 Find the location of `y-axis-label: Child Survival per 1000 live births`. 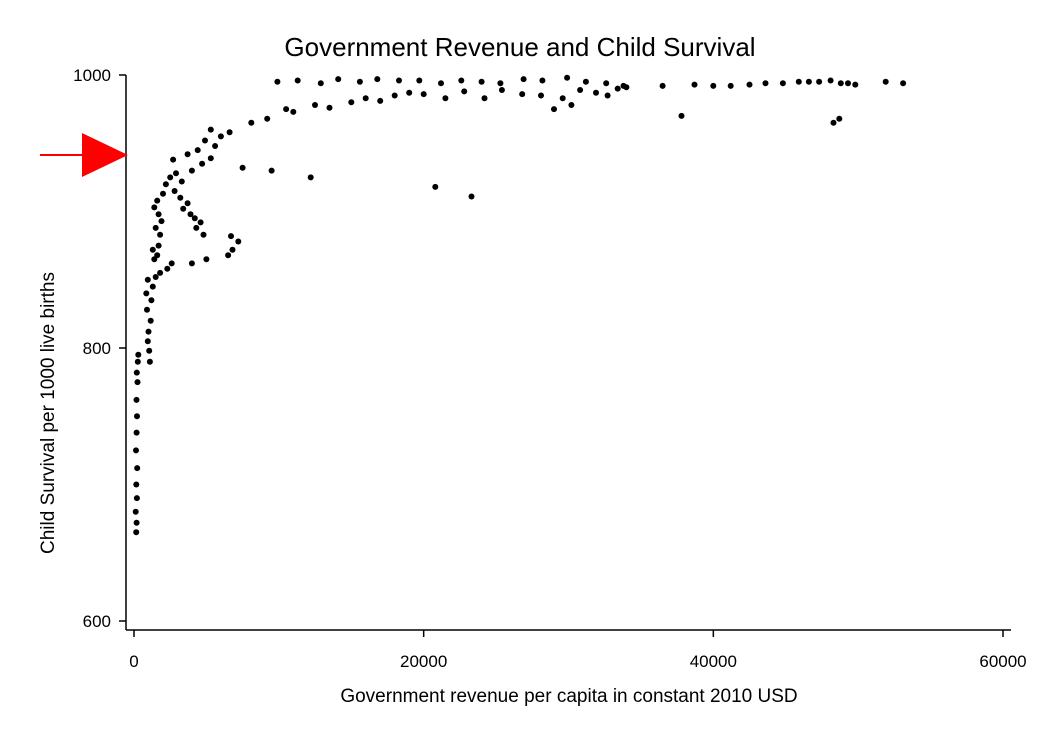

y-axis-label: Child Survival per 1000 live births is located at coordinates (48, 413).